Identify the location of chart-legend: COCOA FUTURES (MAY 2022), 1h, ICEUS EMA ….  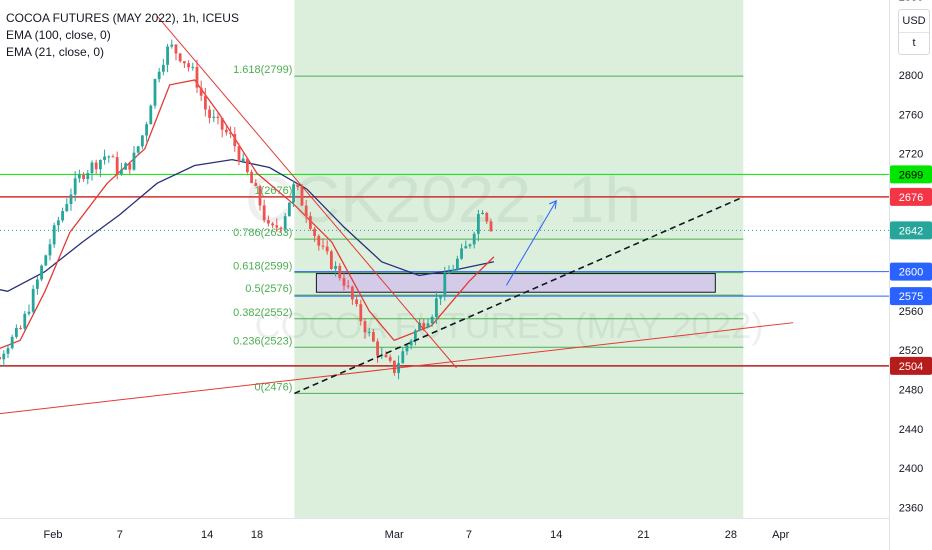
(122, 35).